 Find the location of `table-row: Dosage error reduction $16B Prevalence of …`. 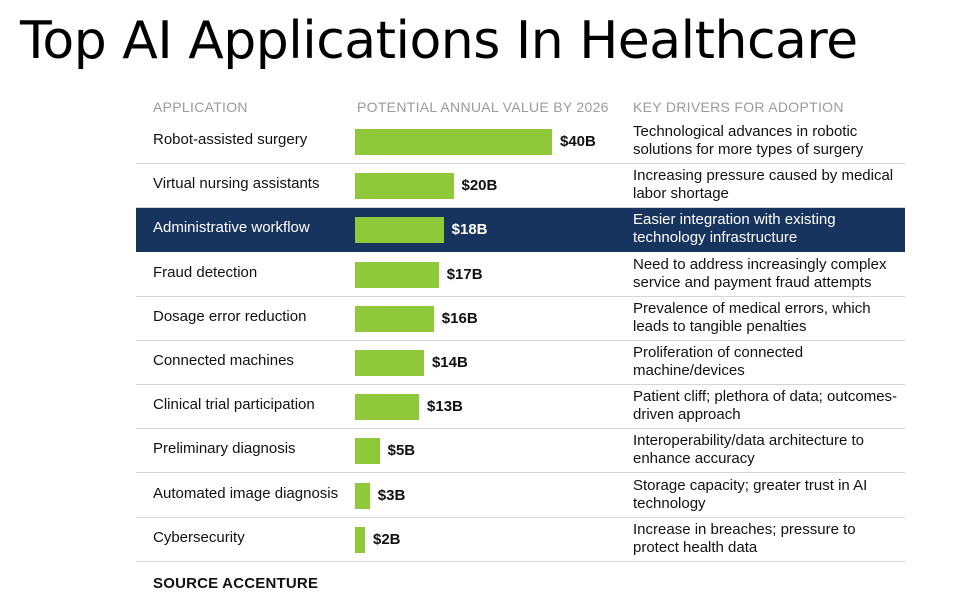

table-row: Dosage error reduction $16B Prevalence of … is located at coordinates (520, 319).